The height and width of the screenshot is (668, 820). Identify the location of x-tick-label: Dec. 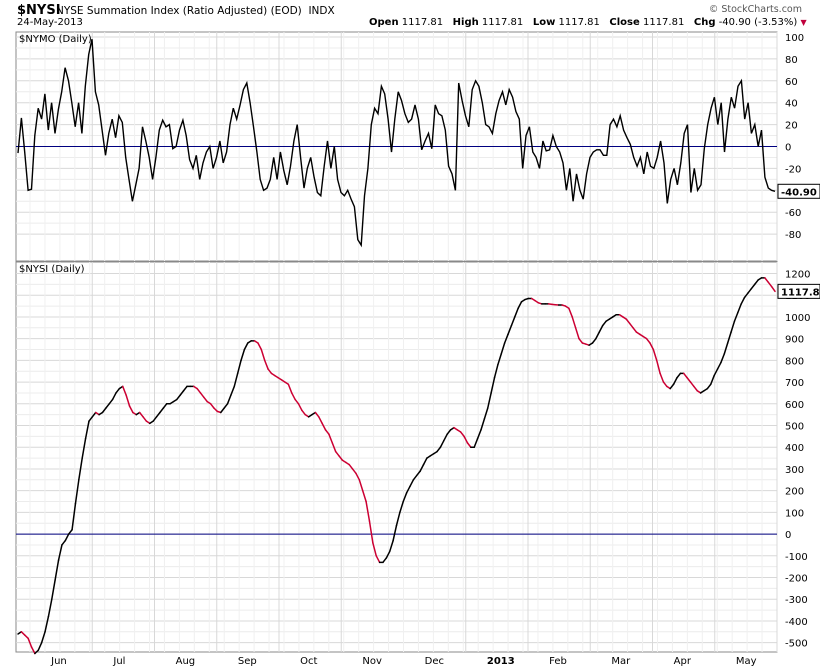
(434, 661).